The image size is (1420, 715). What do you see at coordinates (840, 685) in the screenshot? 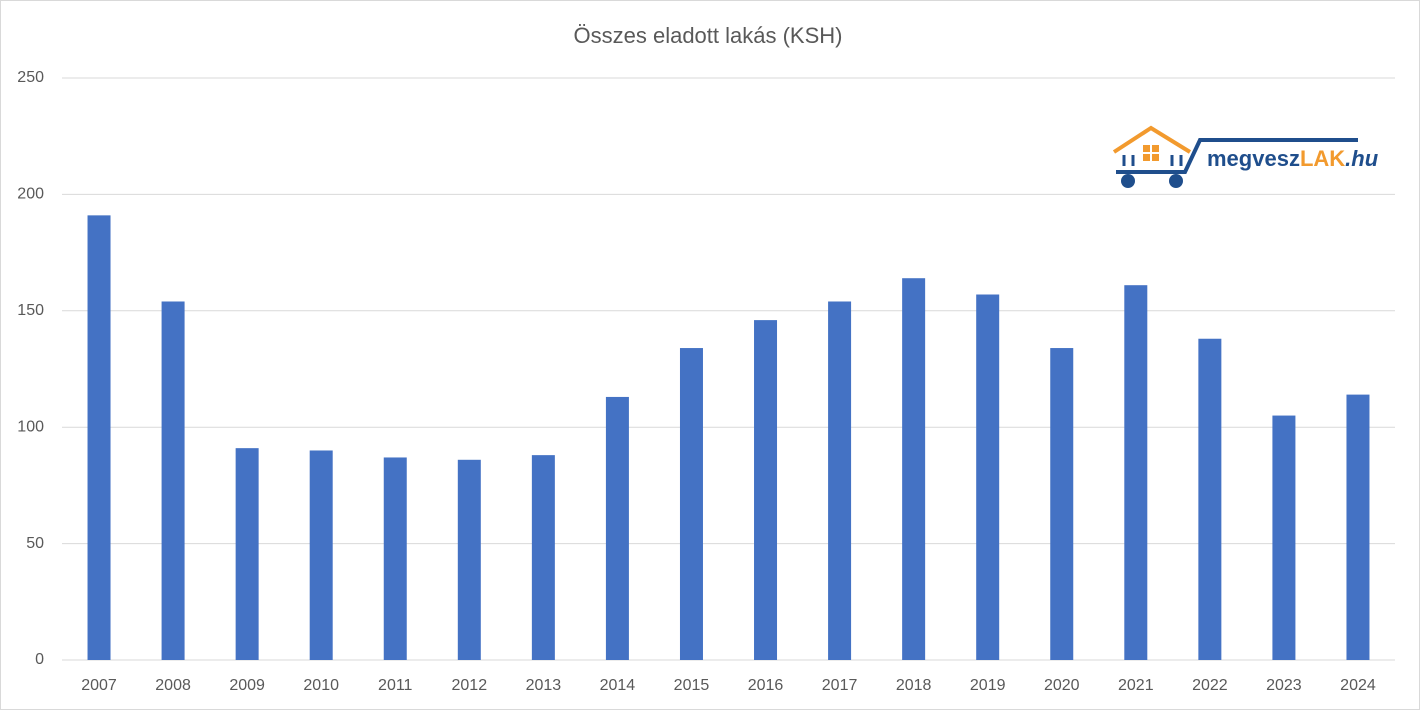
I see `x-tick-label: 2017` at bounding box center [840, 685].